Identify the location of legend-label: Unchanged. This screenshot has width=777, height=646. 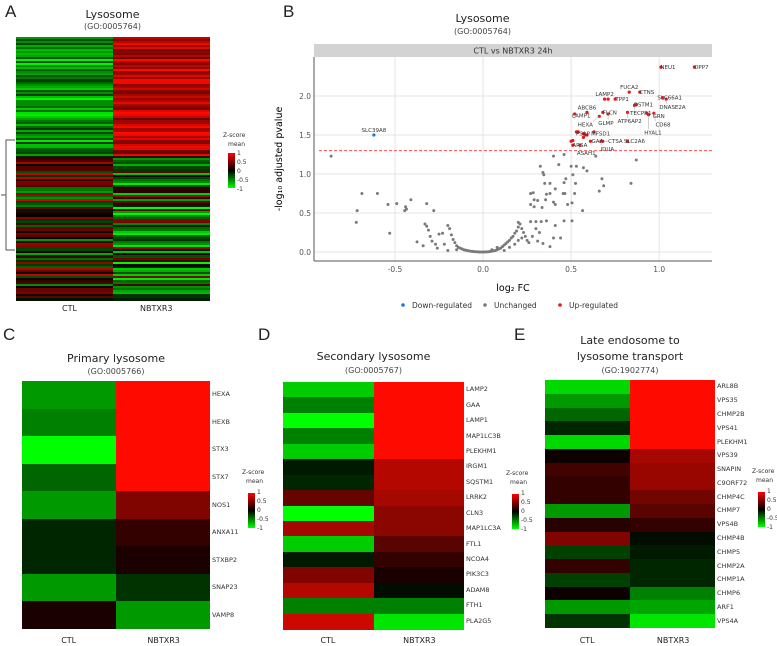
(515, 305).